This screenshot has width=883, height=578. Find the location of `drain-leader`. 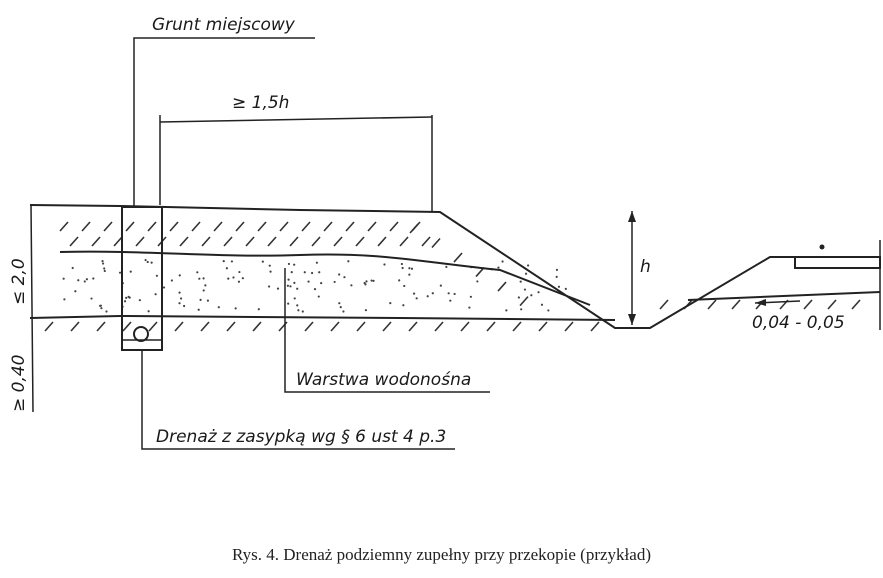

drain-leader is located at coordinates (298, 400).